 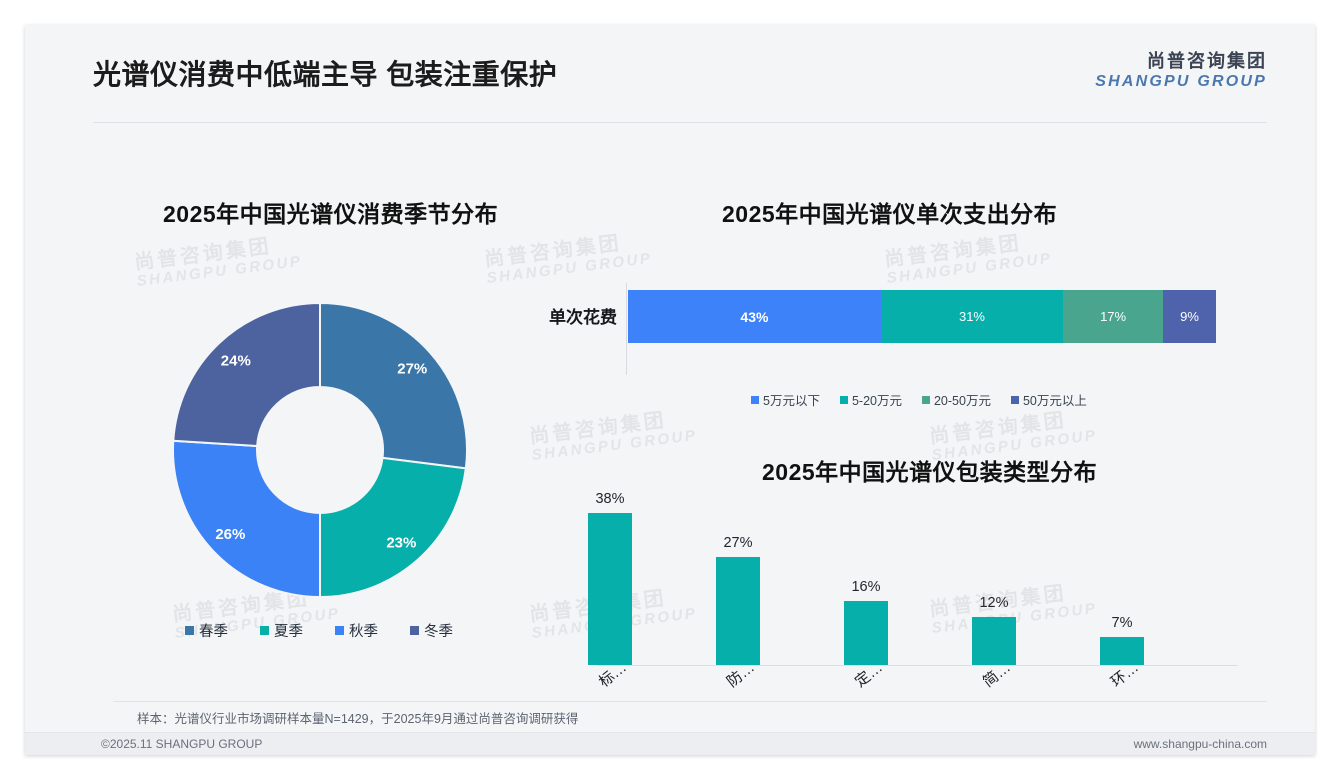 I want to click on bar-value-label: 7%, so click(x=1122, y=623).